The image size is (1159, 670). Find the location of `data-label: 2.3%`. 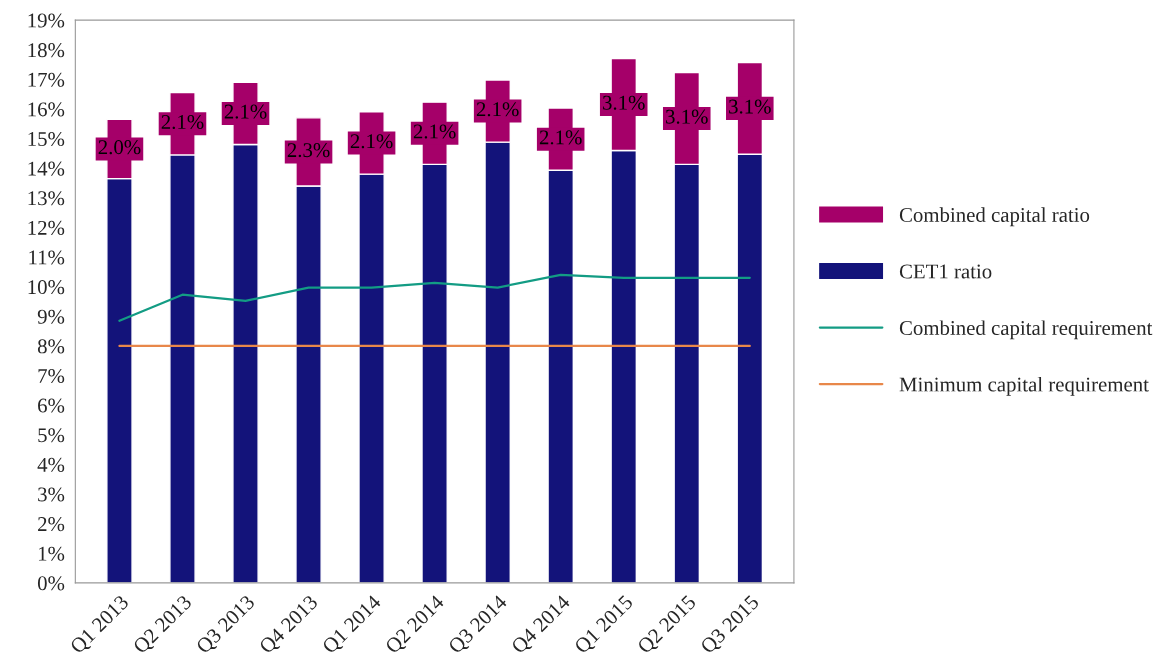

data-label: 2.3% is located at coordinates (308, 150).